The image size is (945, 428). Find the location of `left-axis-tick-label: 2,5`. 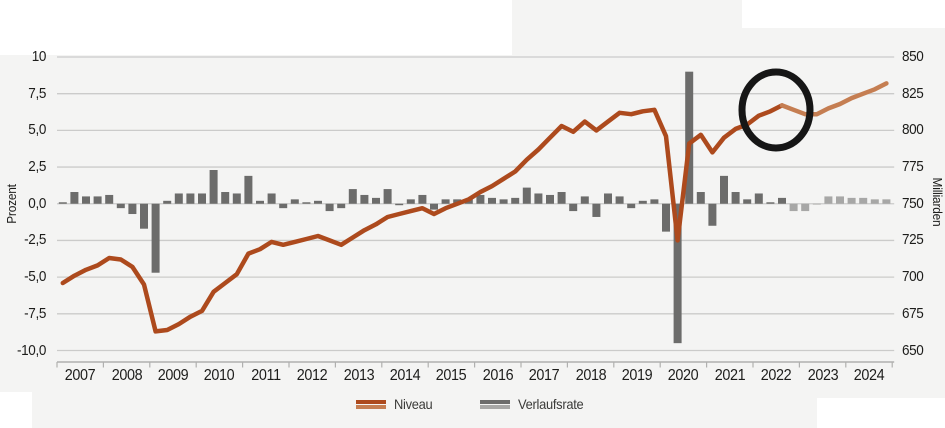

left-axis-tick-label: 2,5 is located at coordinates (37, 167).